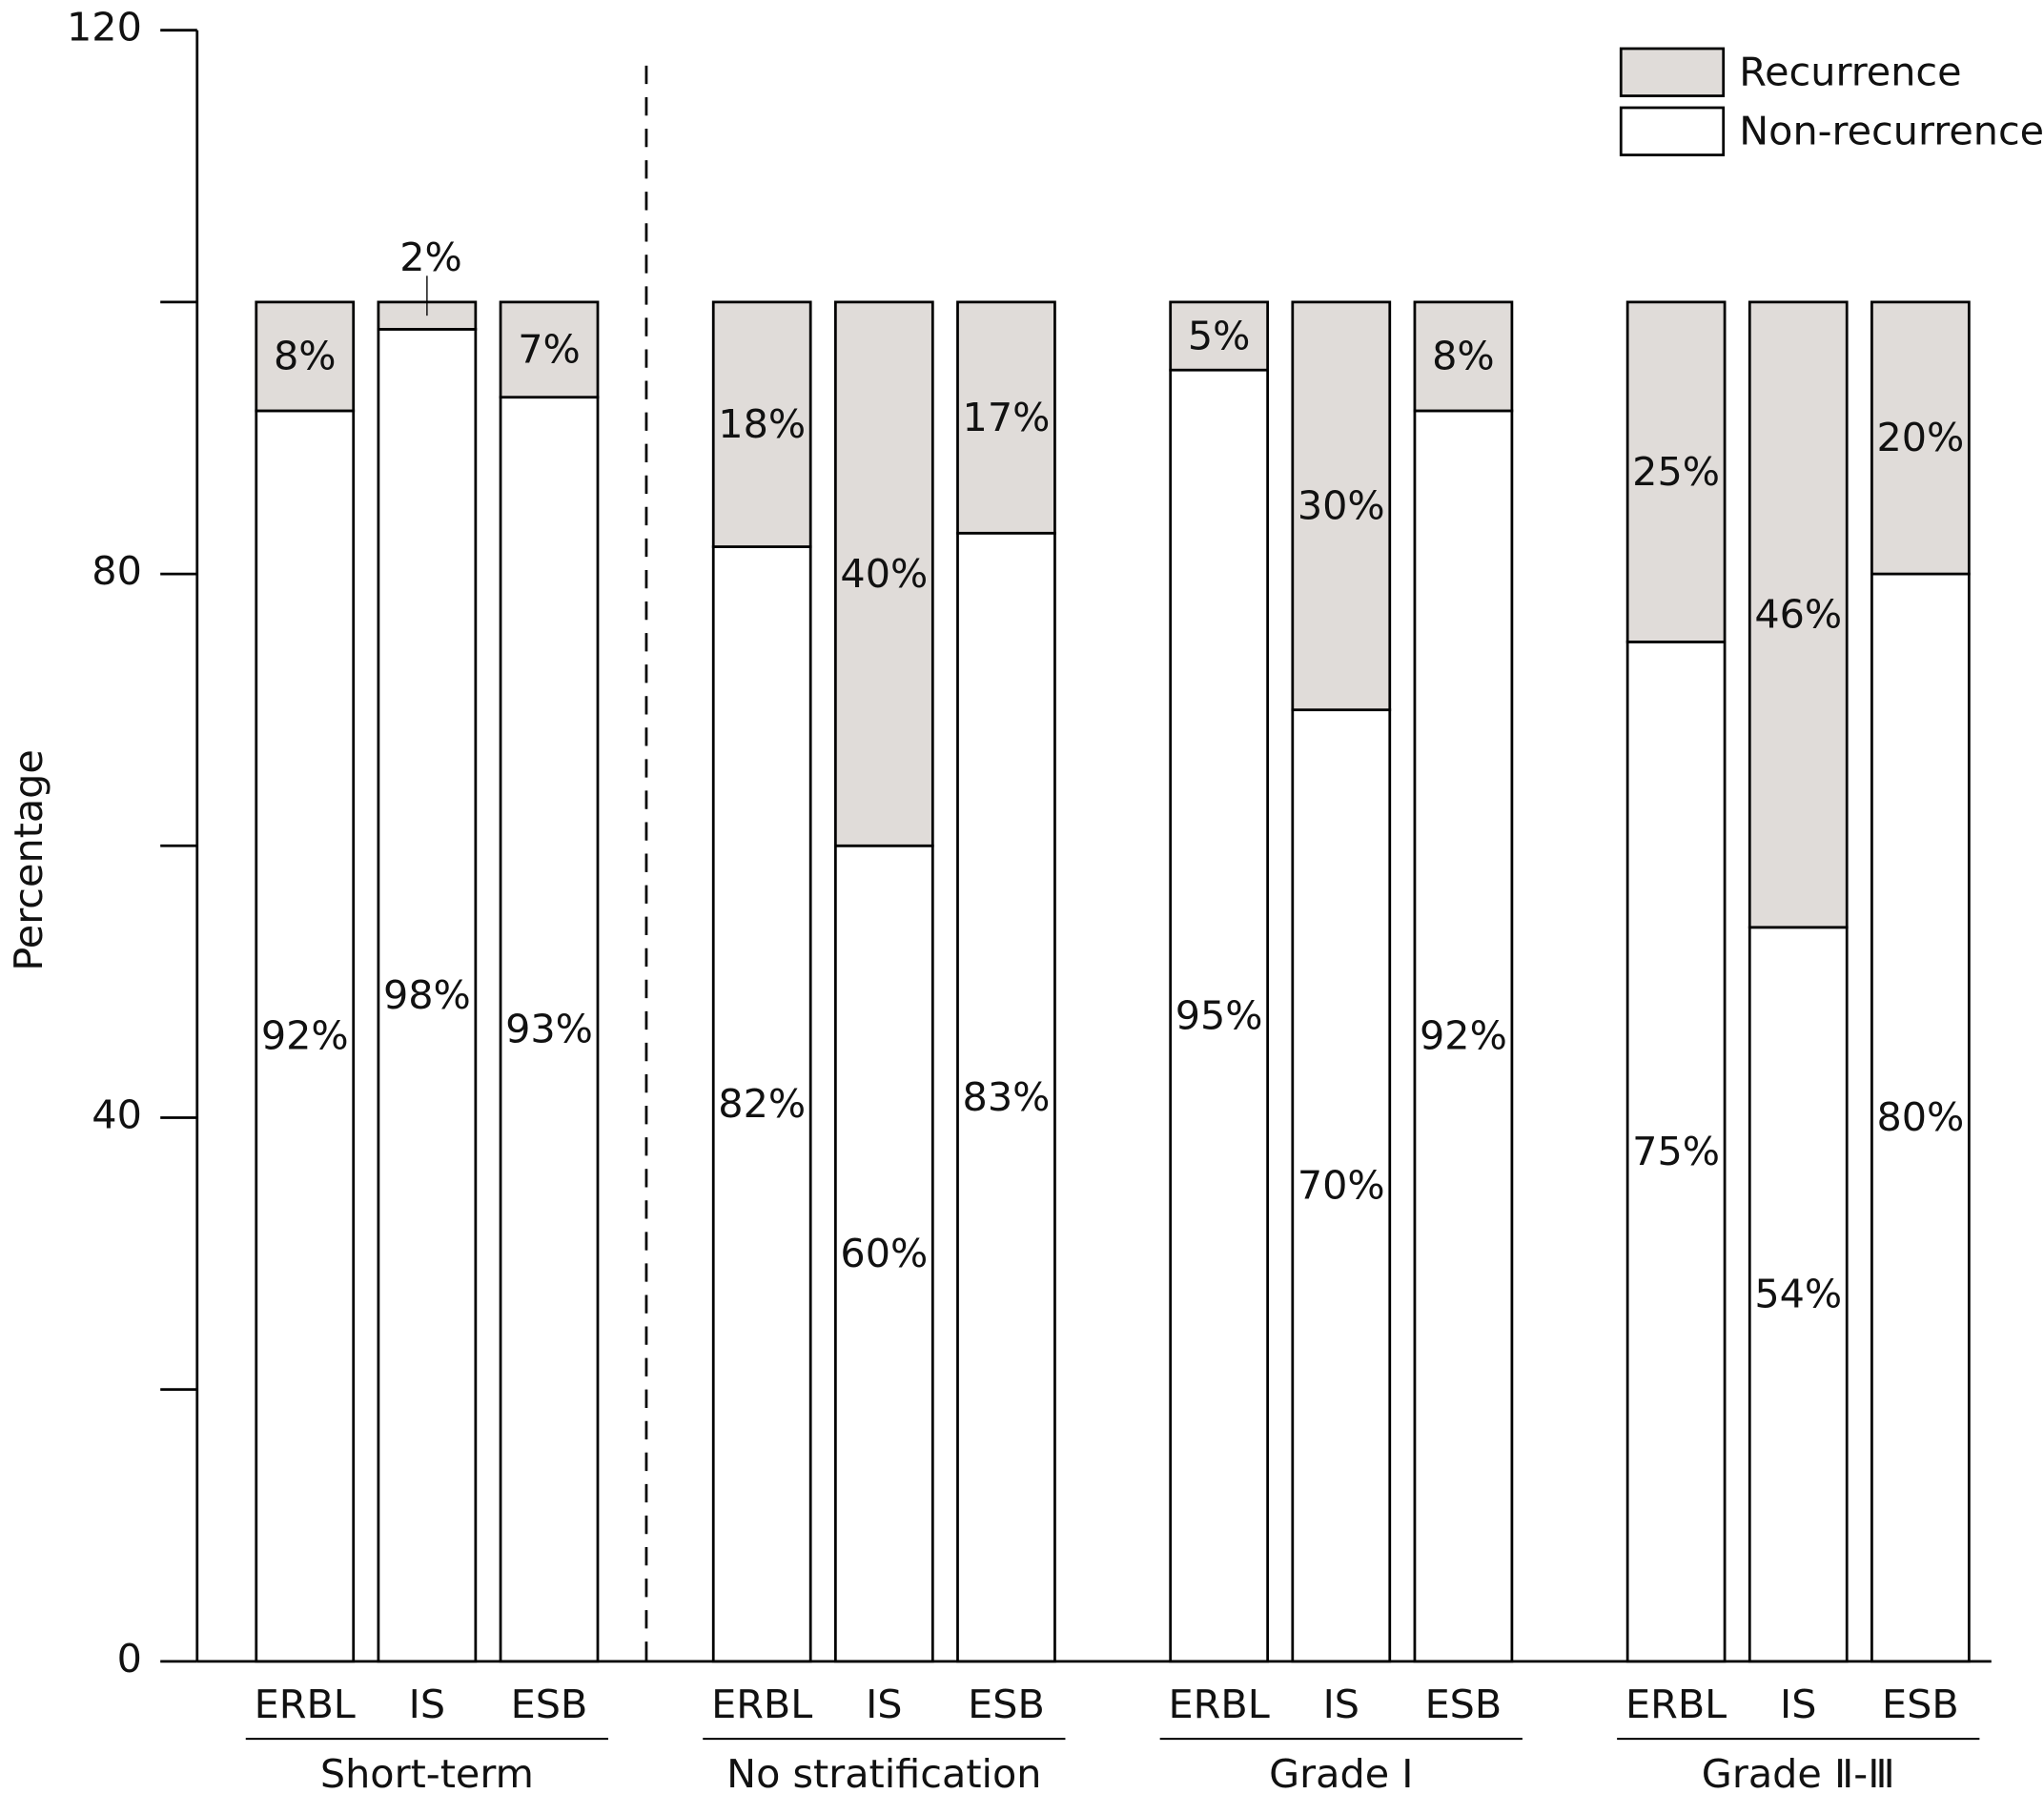  I want to click on y-tick-label: 0, so click(129, 1659).